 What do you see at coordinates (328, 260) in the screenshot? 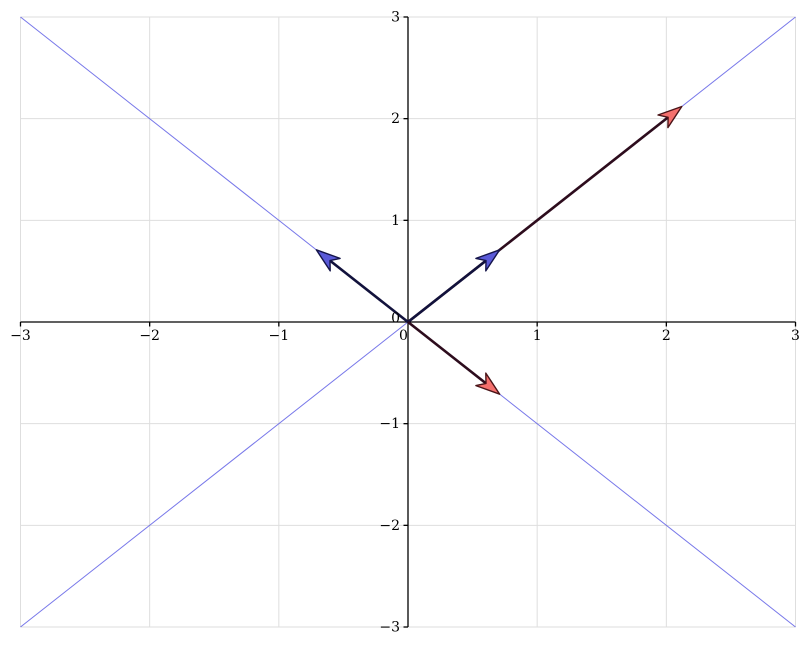
I see `eigenvector-2-arrowhead` at bounding box center [328, 260].